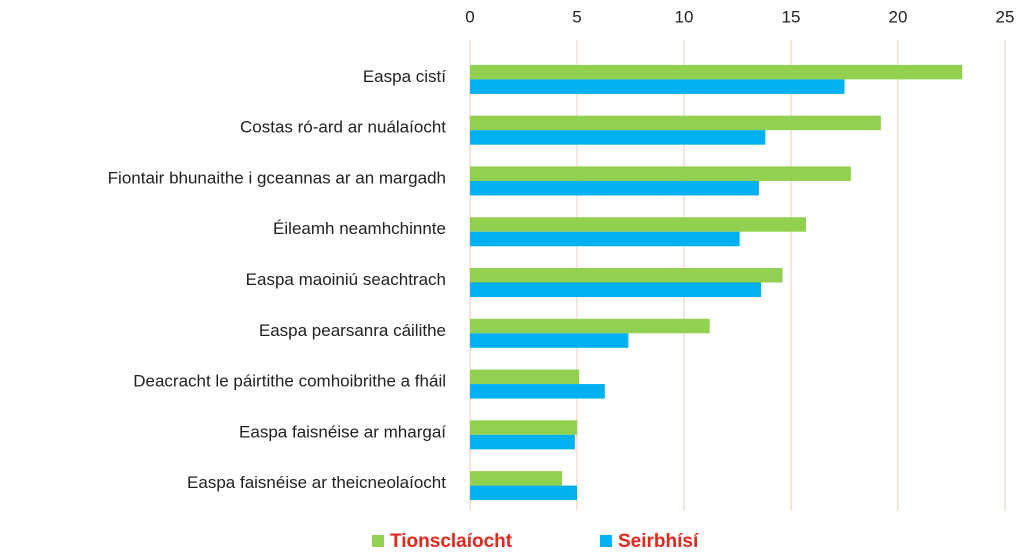 The image size is (1021, 554). I want to click on legend-label: Seirbhísí, so click(658, 541).